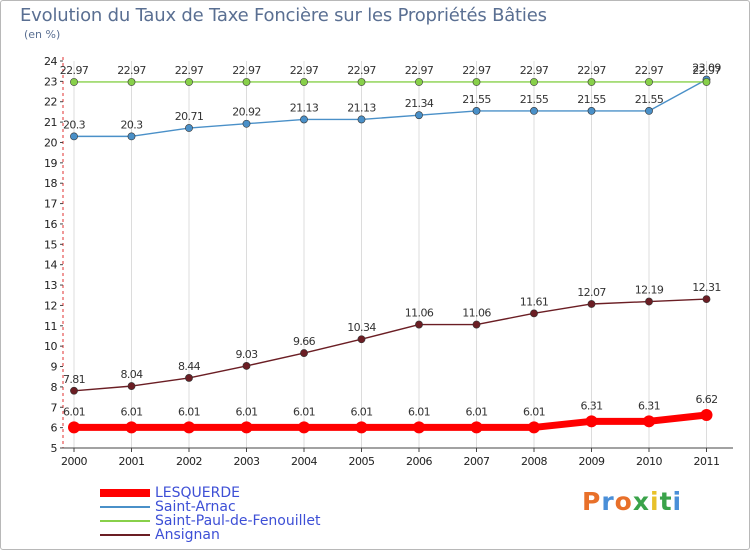  What do you see at coordinates (649, 290) in the screenshot?
I see `data-label-ansignan: 12.19` at bounding box center [649, 290].